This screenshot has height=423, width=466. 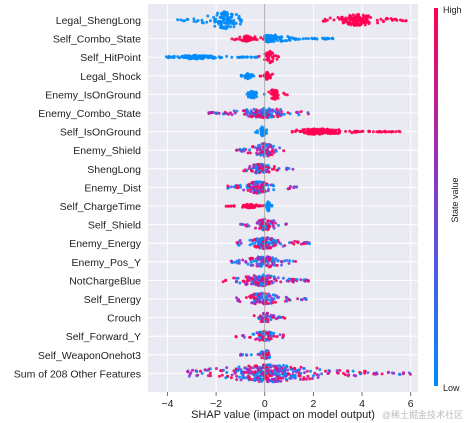 I want to click on watermark: @稀土掘金技术社区, so click(x=422, y=414).